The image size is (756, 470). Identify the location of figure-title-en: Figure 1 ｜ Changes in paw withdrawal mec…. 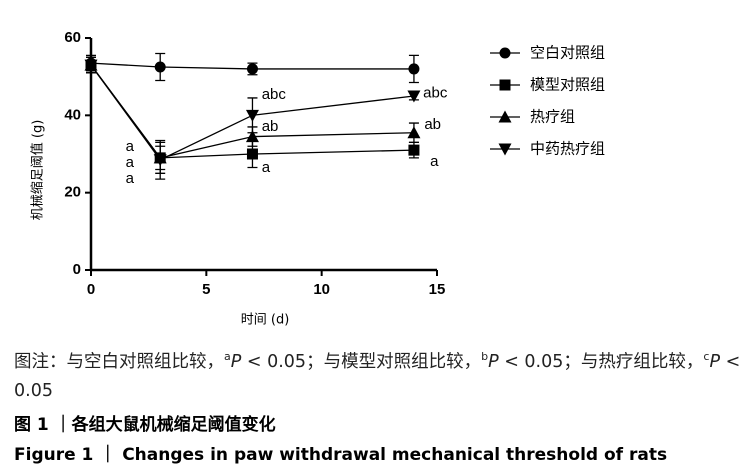
(341, 455).